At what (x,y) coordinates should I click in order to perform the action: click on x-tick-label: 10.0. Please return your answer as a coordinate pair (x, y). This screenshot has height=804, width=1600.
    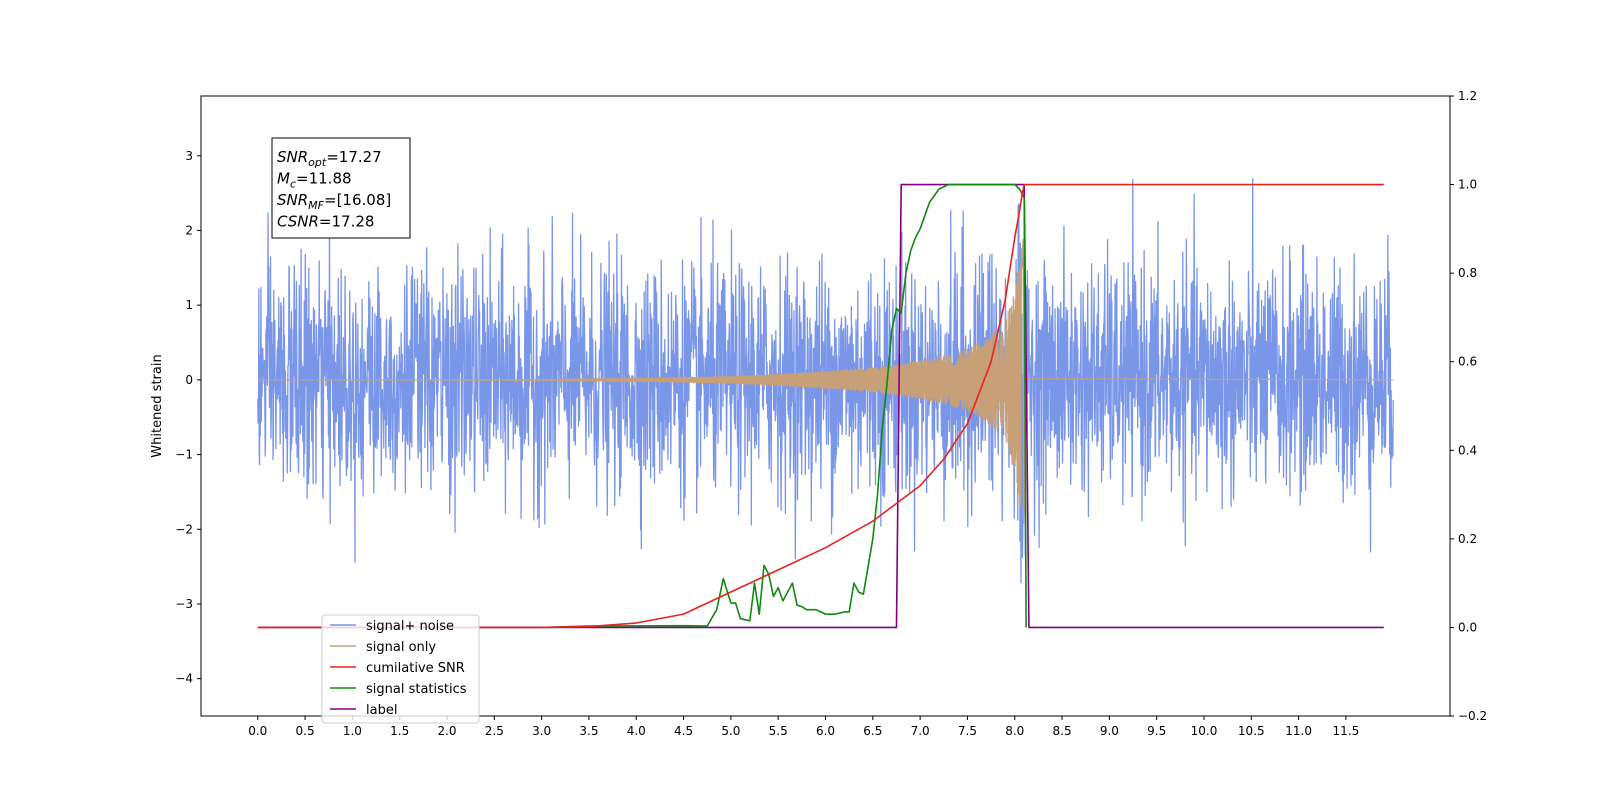
    Looking at the image, I should click on (1204, 731).